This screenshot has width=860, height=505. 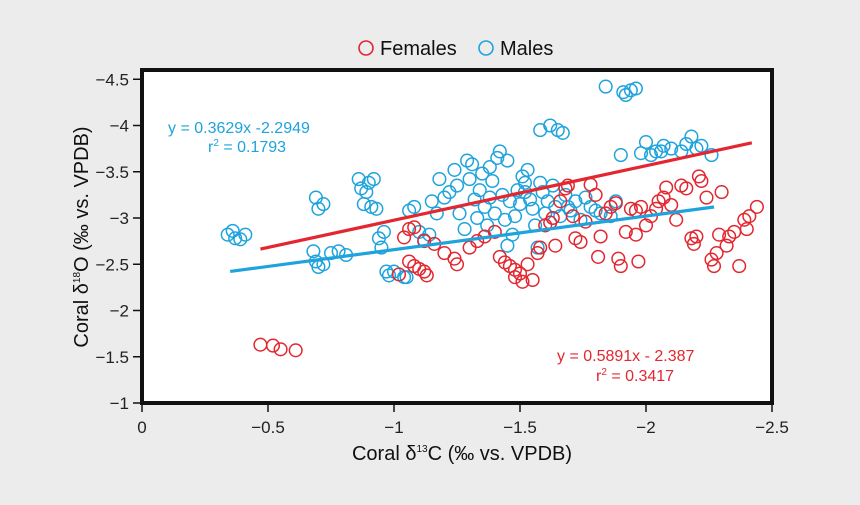 I want to click on x-axis-title: Coral δ13C (‰ vs. VPDB), so click(x=462, y=454).